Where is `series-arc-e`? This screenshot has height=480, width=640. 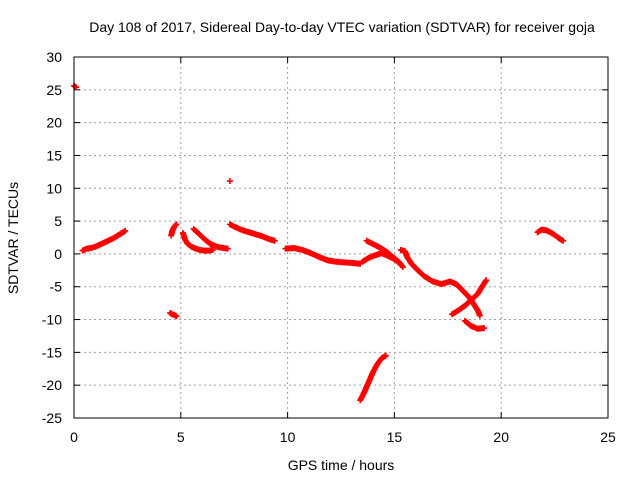
series-arc-e is located at coordinates (197, 241).